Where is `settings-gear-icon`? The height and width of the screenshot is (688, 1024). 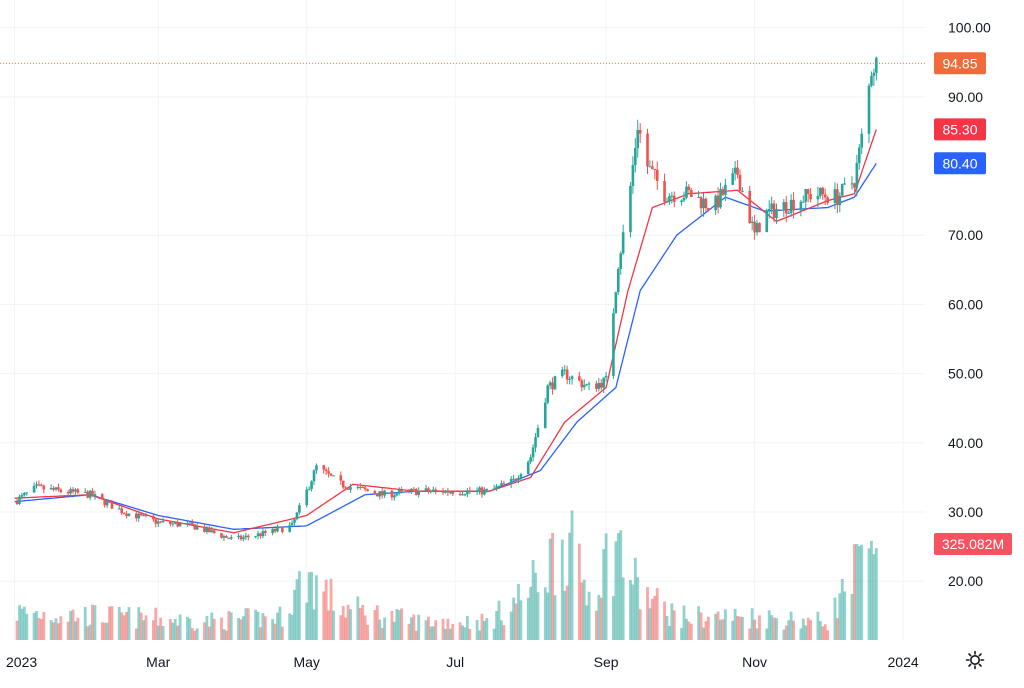
settings-gear-icon is located at coordinates (975, 660).